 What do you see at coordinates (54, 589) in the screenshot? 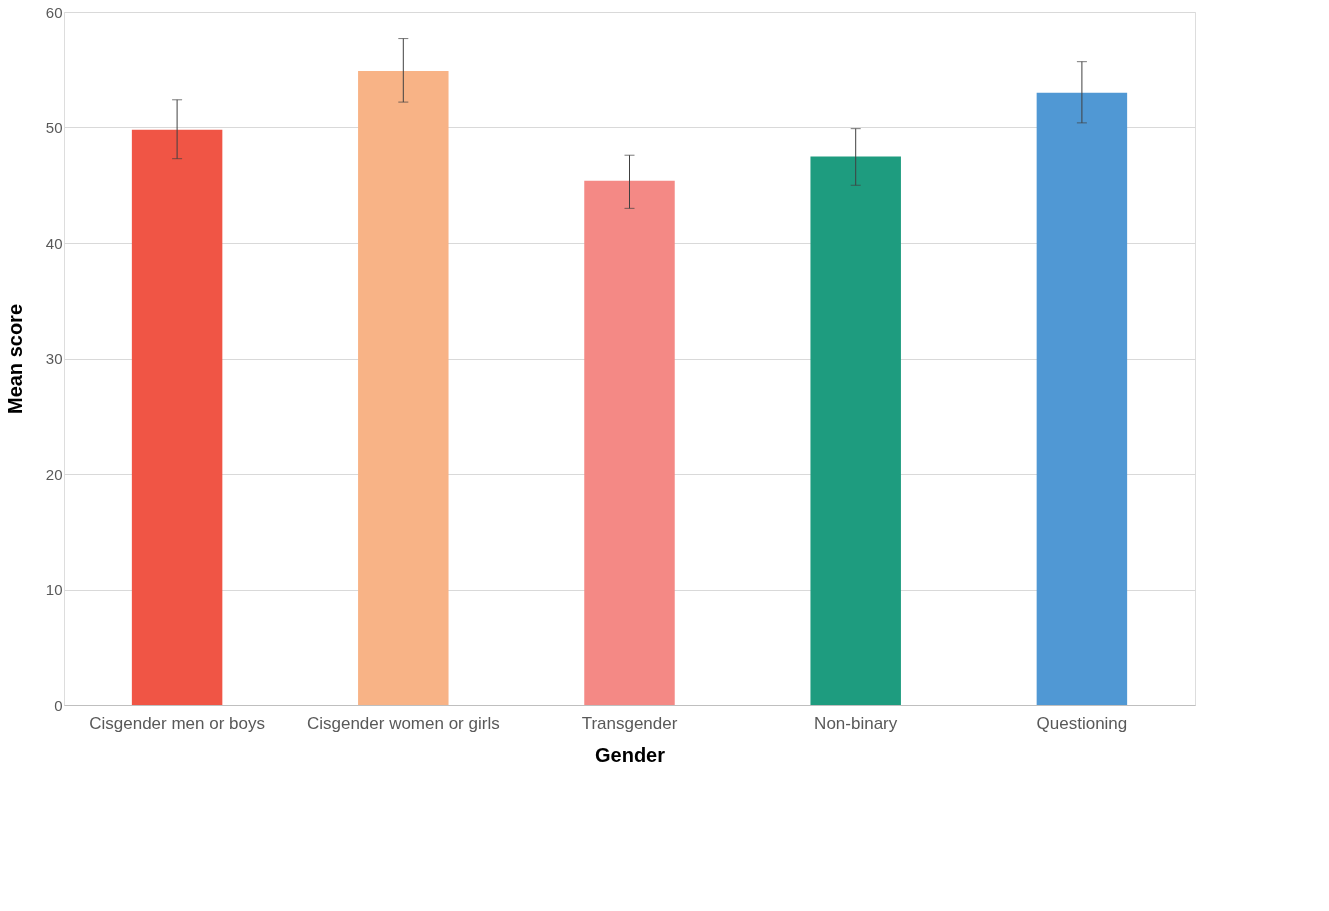
I see `y-tick-label: 10` at bounding box center [54, 589].